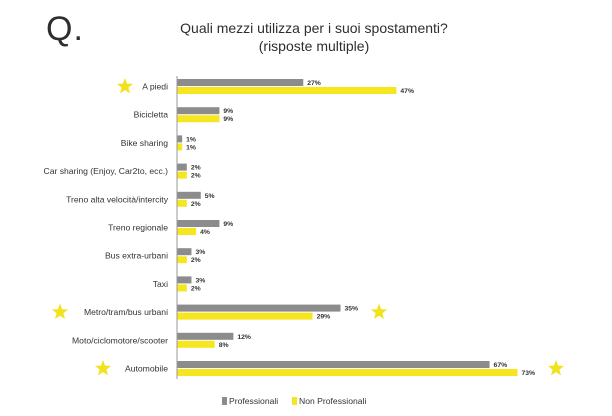 The width and height of the screenshot is (612, 416). I want to click on category-label: Automobile, so click(146, 369).